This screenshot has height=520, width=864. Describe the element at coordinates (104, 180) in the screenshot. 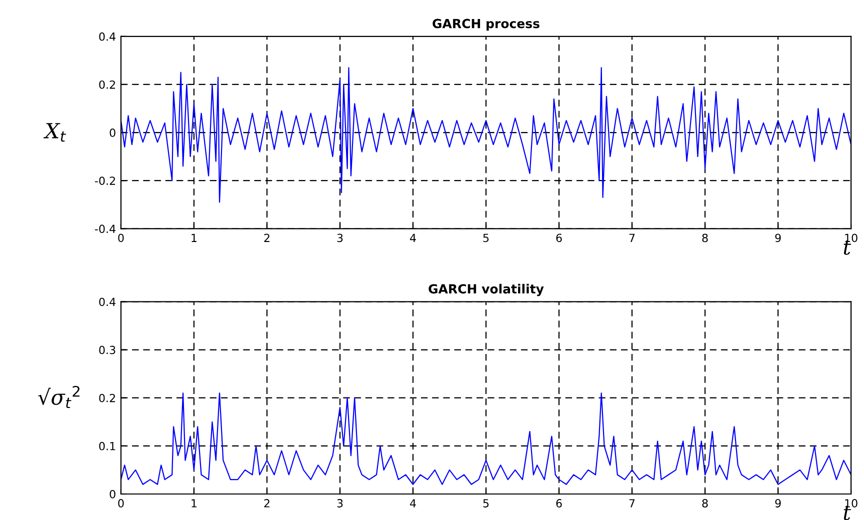

I see `y-tick-label: -0.2` at that location.